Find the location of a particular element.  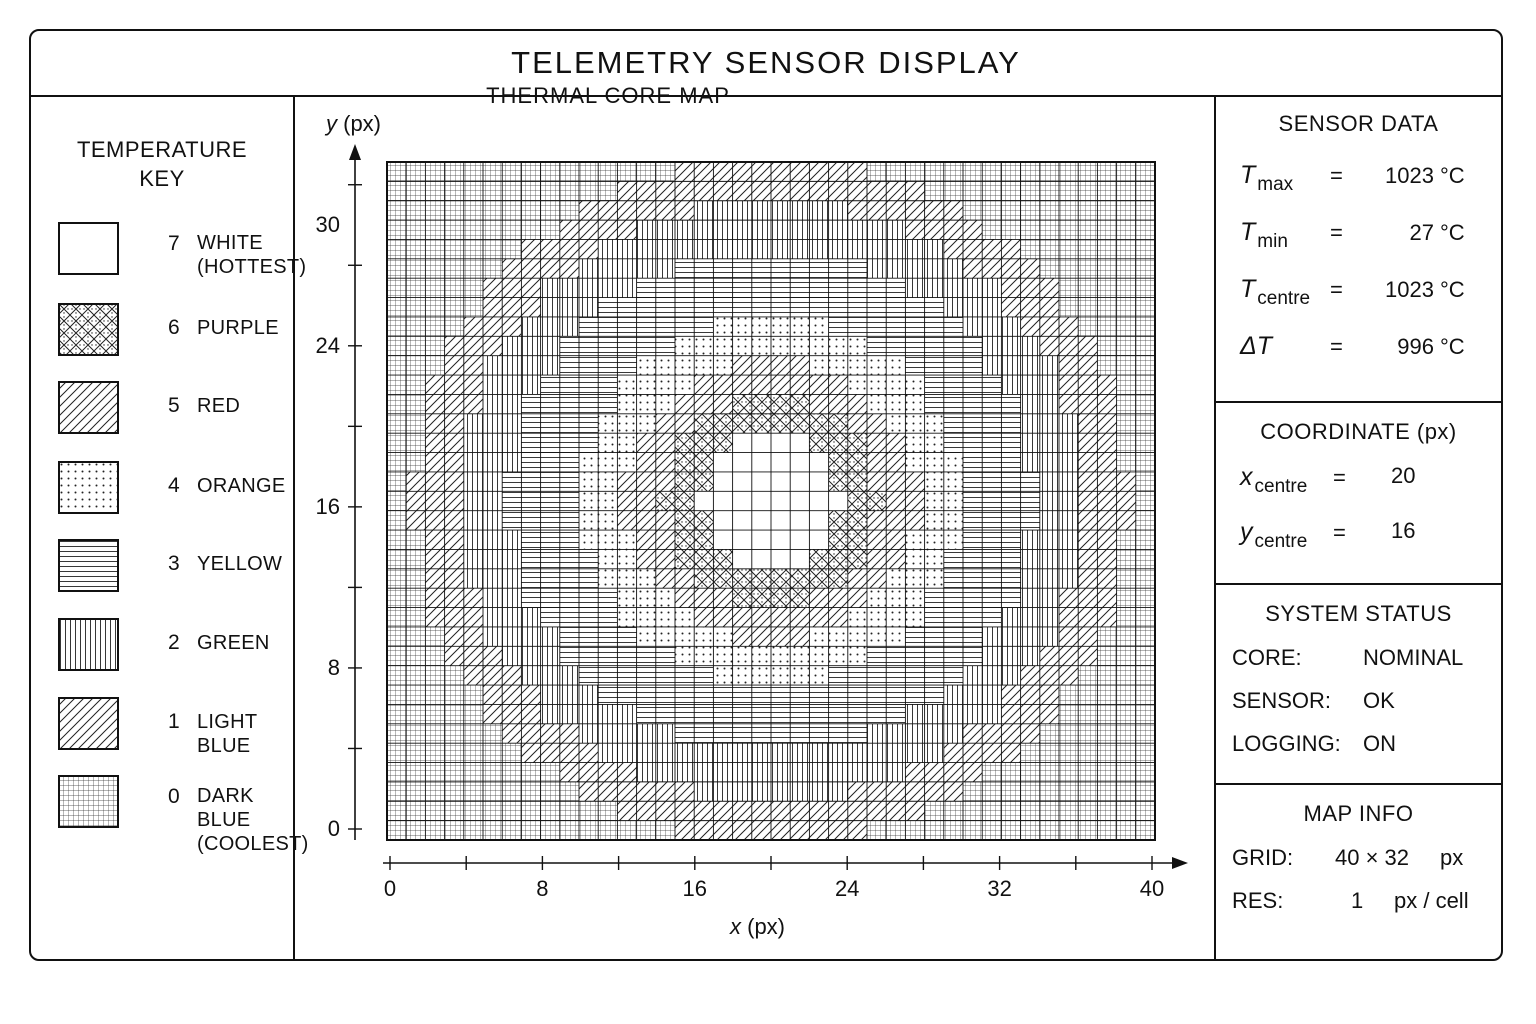

y-axis-var: y is located at coordinates (331, 123).